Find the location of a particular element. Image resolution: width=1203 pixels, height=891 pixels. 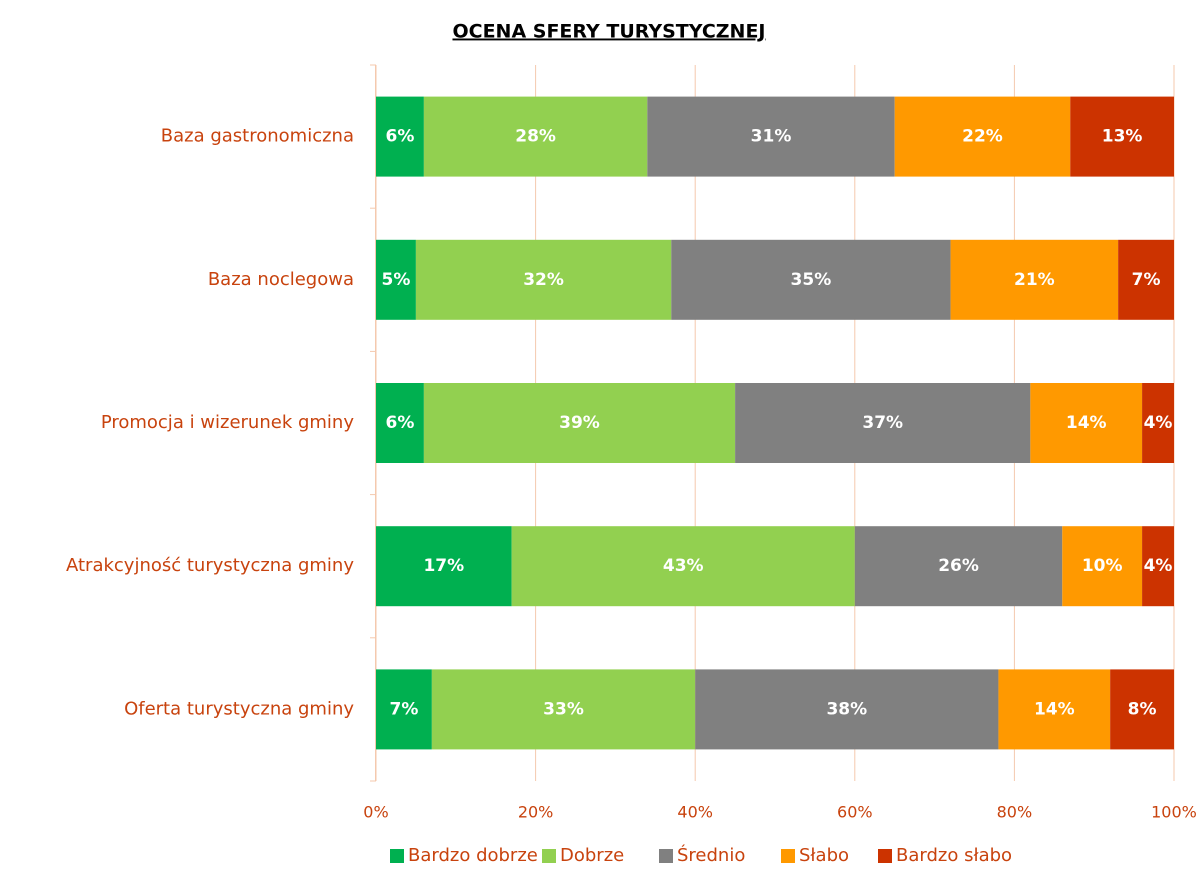

legend-label: Bardzo słabo is located at coordinates (954, 855).